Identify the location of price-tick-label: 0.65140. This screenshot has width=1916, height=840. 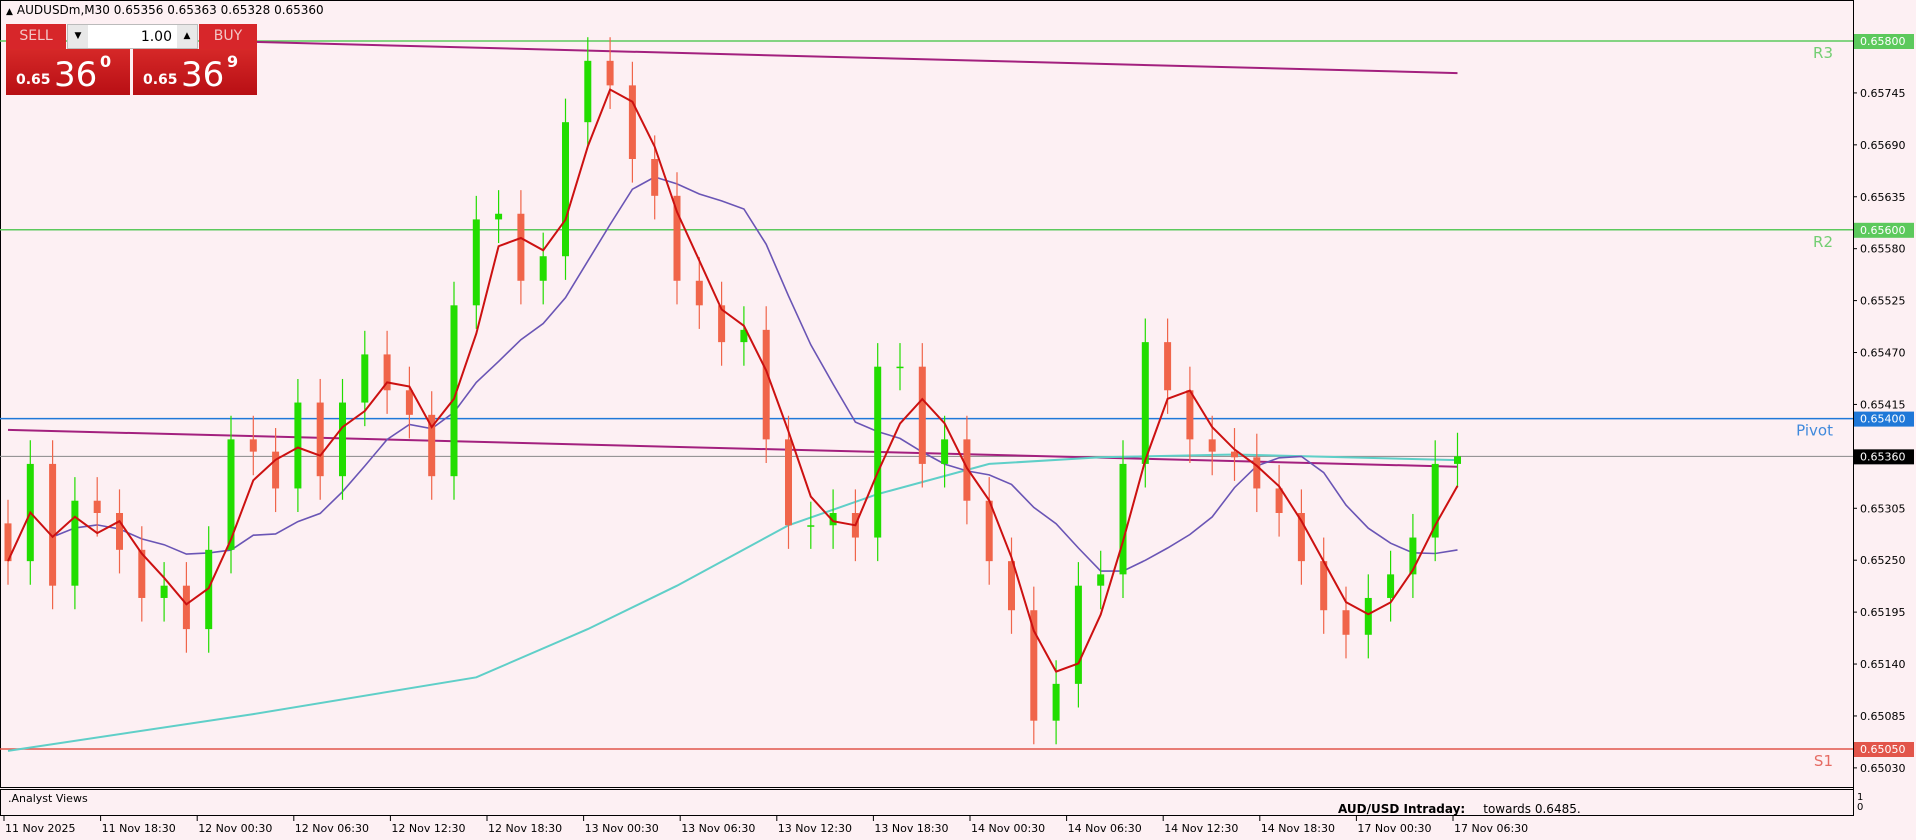
(1883, 664).